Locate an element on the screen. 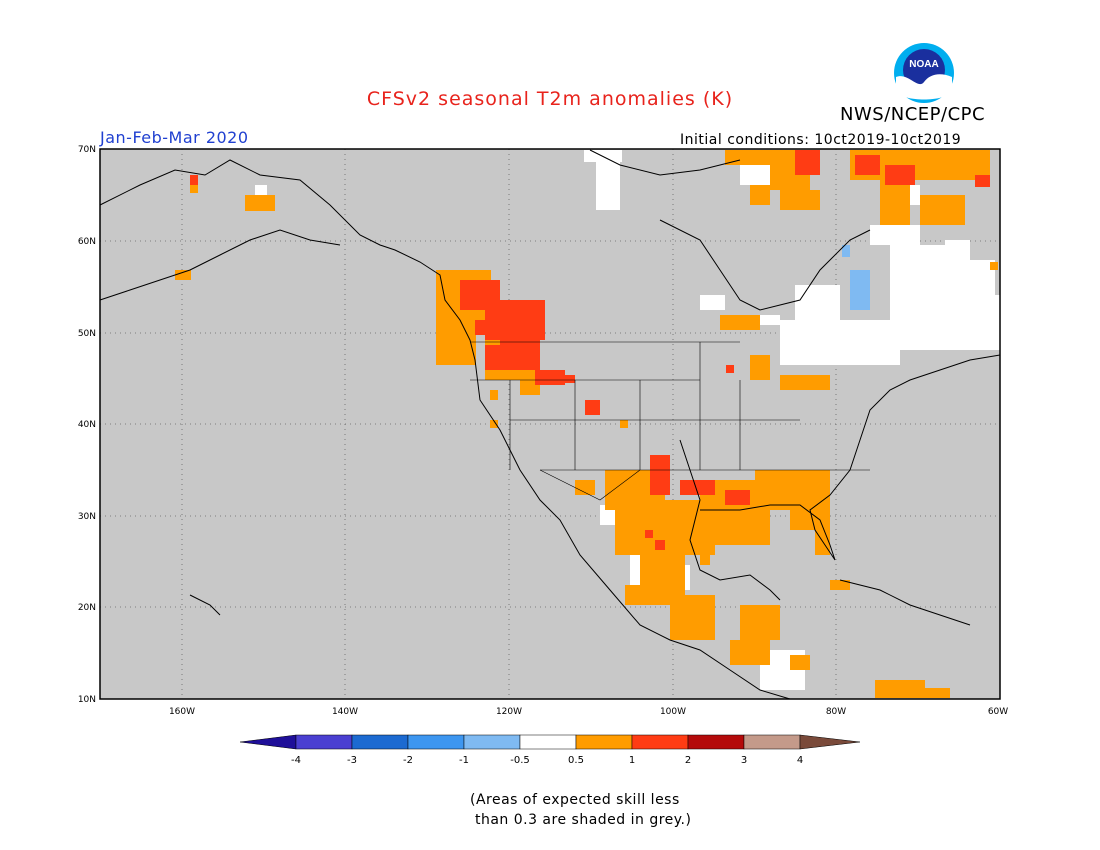 The image size is (1100, 850). colorbar-label: 2 is located at coordinates (688, 760).